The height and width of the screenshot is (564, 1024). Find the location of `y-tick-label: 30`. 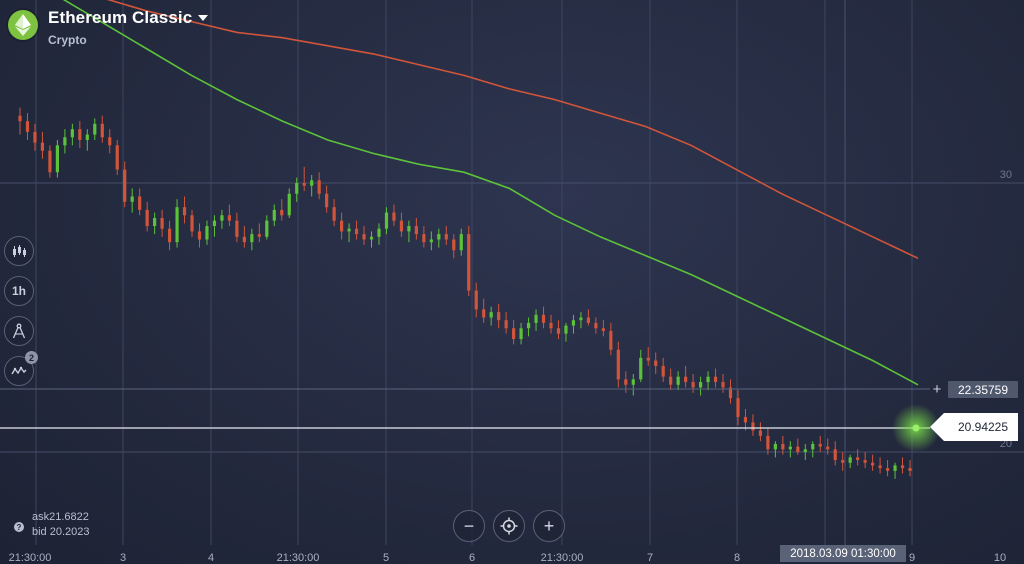

y-tick-label: 30 is located at coordinates (1006, 175).